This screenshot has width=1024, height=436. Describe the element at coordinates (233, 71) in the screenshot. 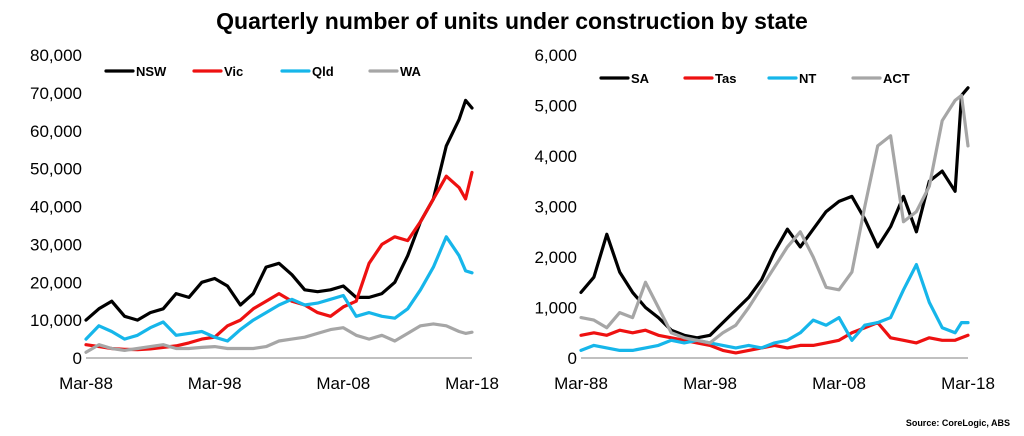

I see `left-legend-label-vic: Vic` at that location.